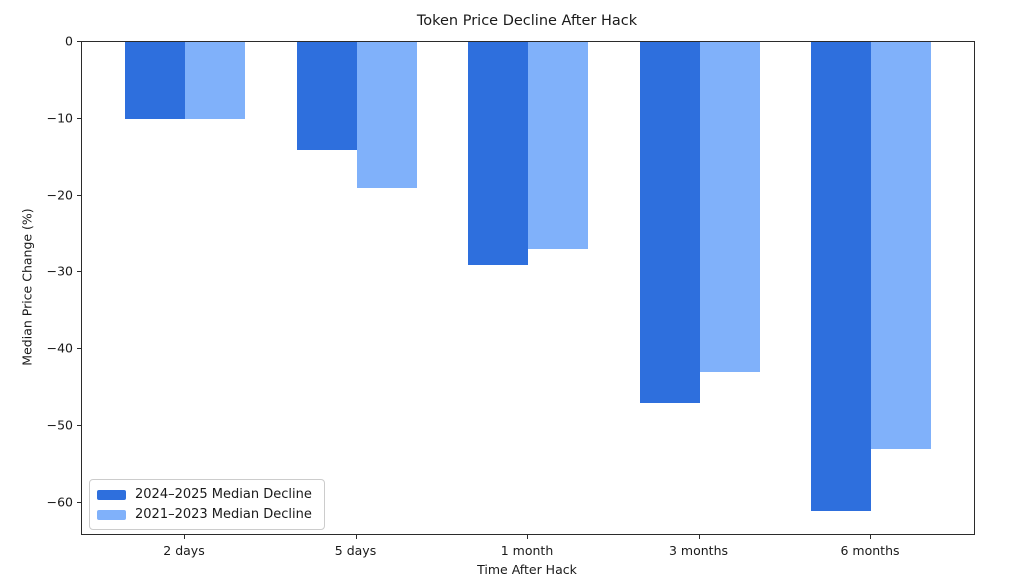 This screenshot has width=1024, height=587. I want to click on legend-swatch-2024-2025, so click(111, 494).